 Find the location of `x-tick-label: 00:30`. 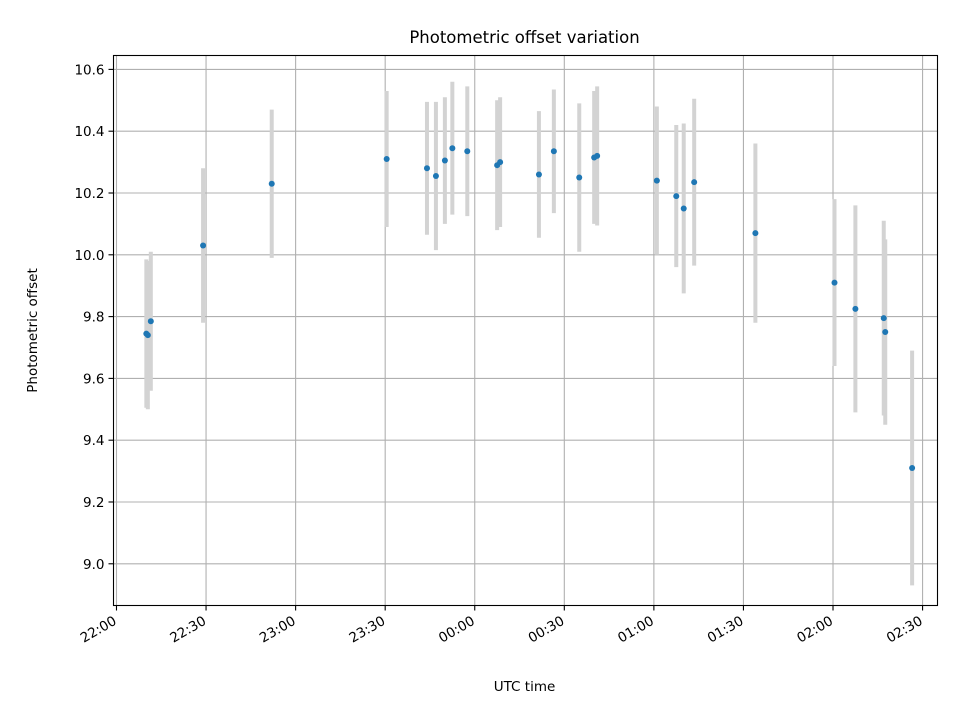

x-tick-label: 00:30 is located at coordinates (547, 629).